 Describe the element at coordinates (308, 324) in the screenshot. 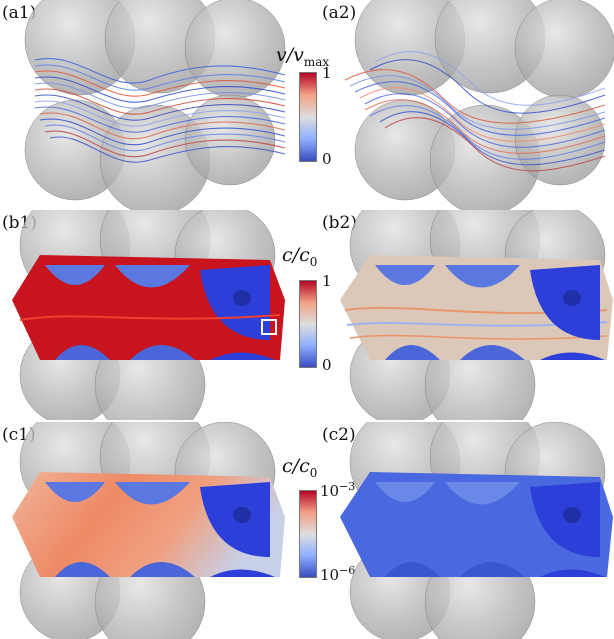

I see `colorbar-conc-bar` at that location.